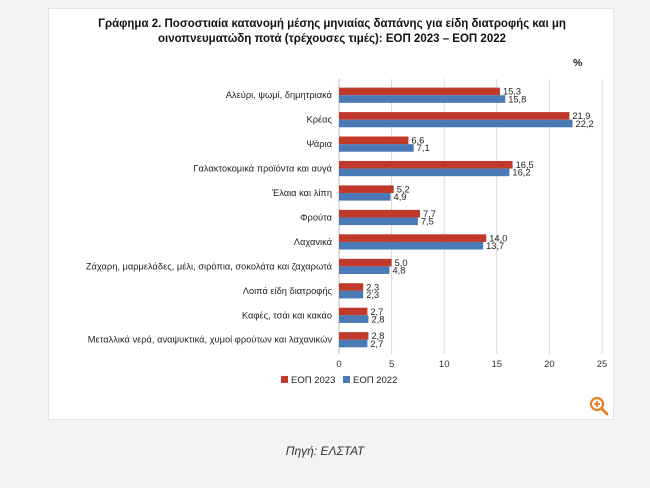 Image resolution: width=650 pixels, height=488 pixels. Describe the element at coordinates (301, 193) in the screenshot. I see `category-label: Έλαια και λίπη` at that location.